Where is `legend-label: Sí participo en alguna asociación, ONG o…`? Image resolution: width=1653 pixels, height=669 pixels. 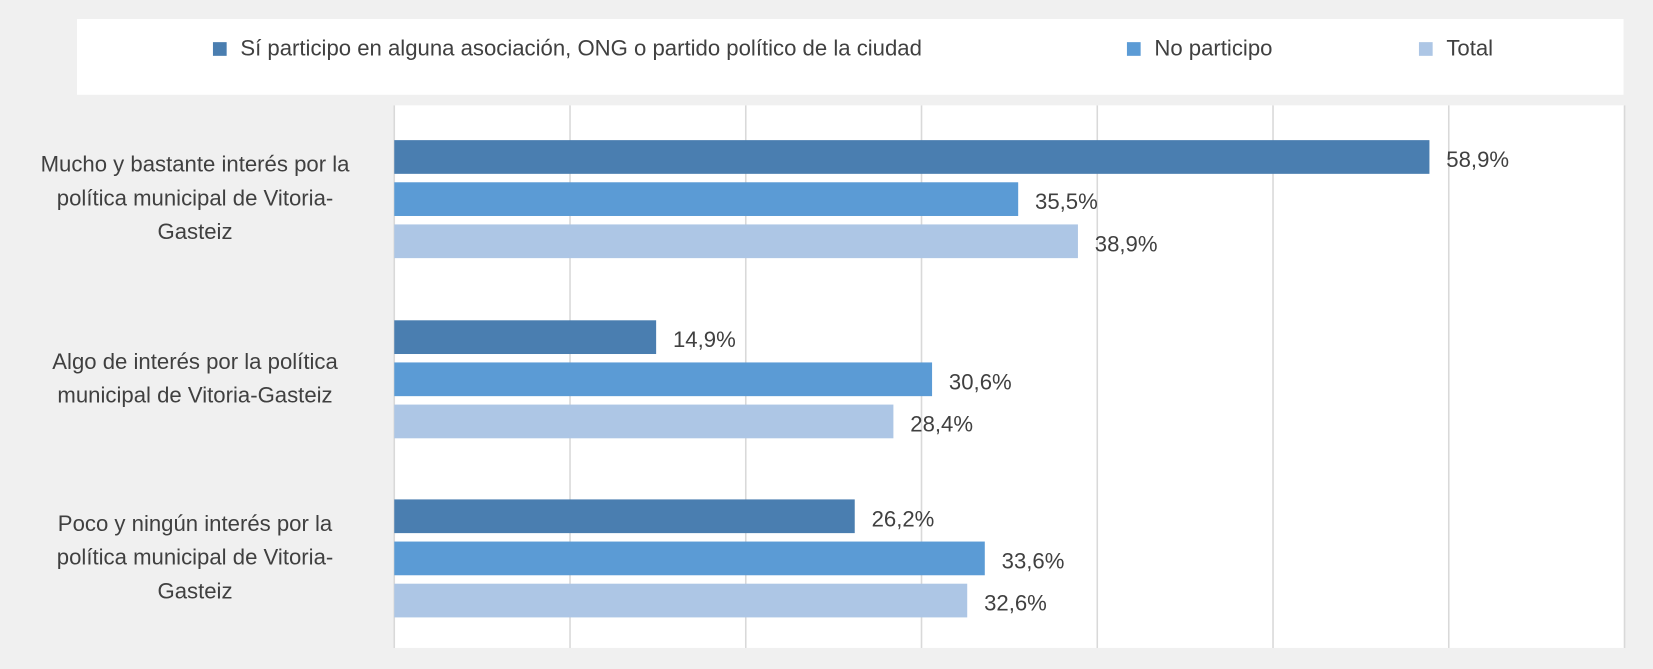
legend-label: Sí participo en alguna asociación, ONG o… is located at coordinates (581, 47).